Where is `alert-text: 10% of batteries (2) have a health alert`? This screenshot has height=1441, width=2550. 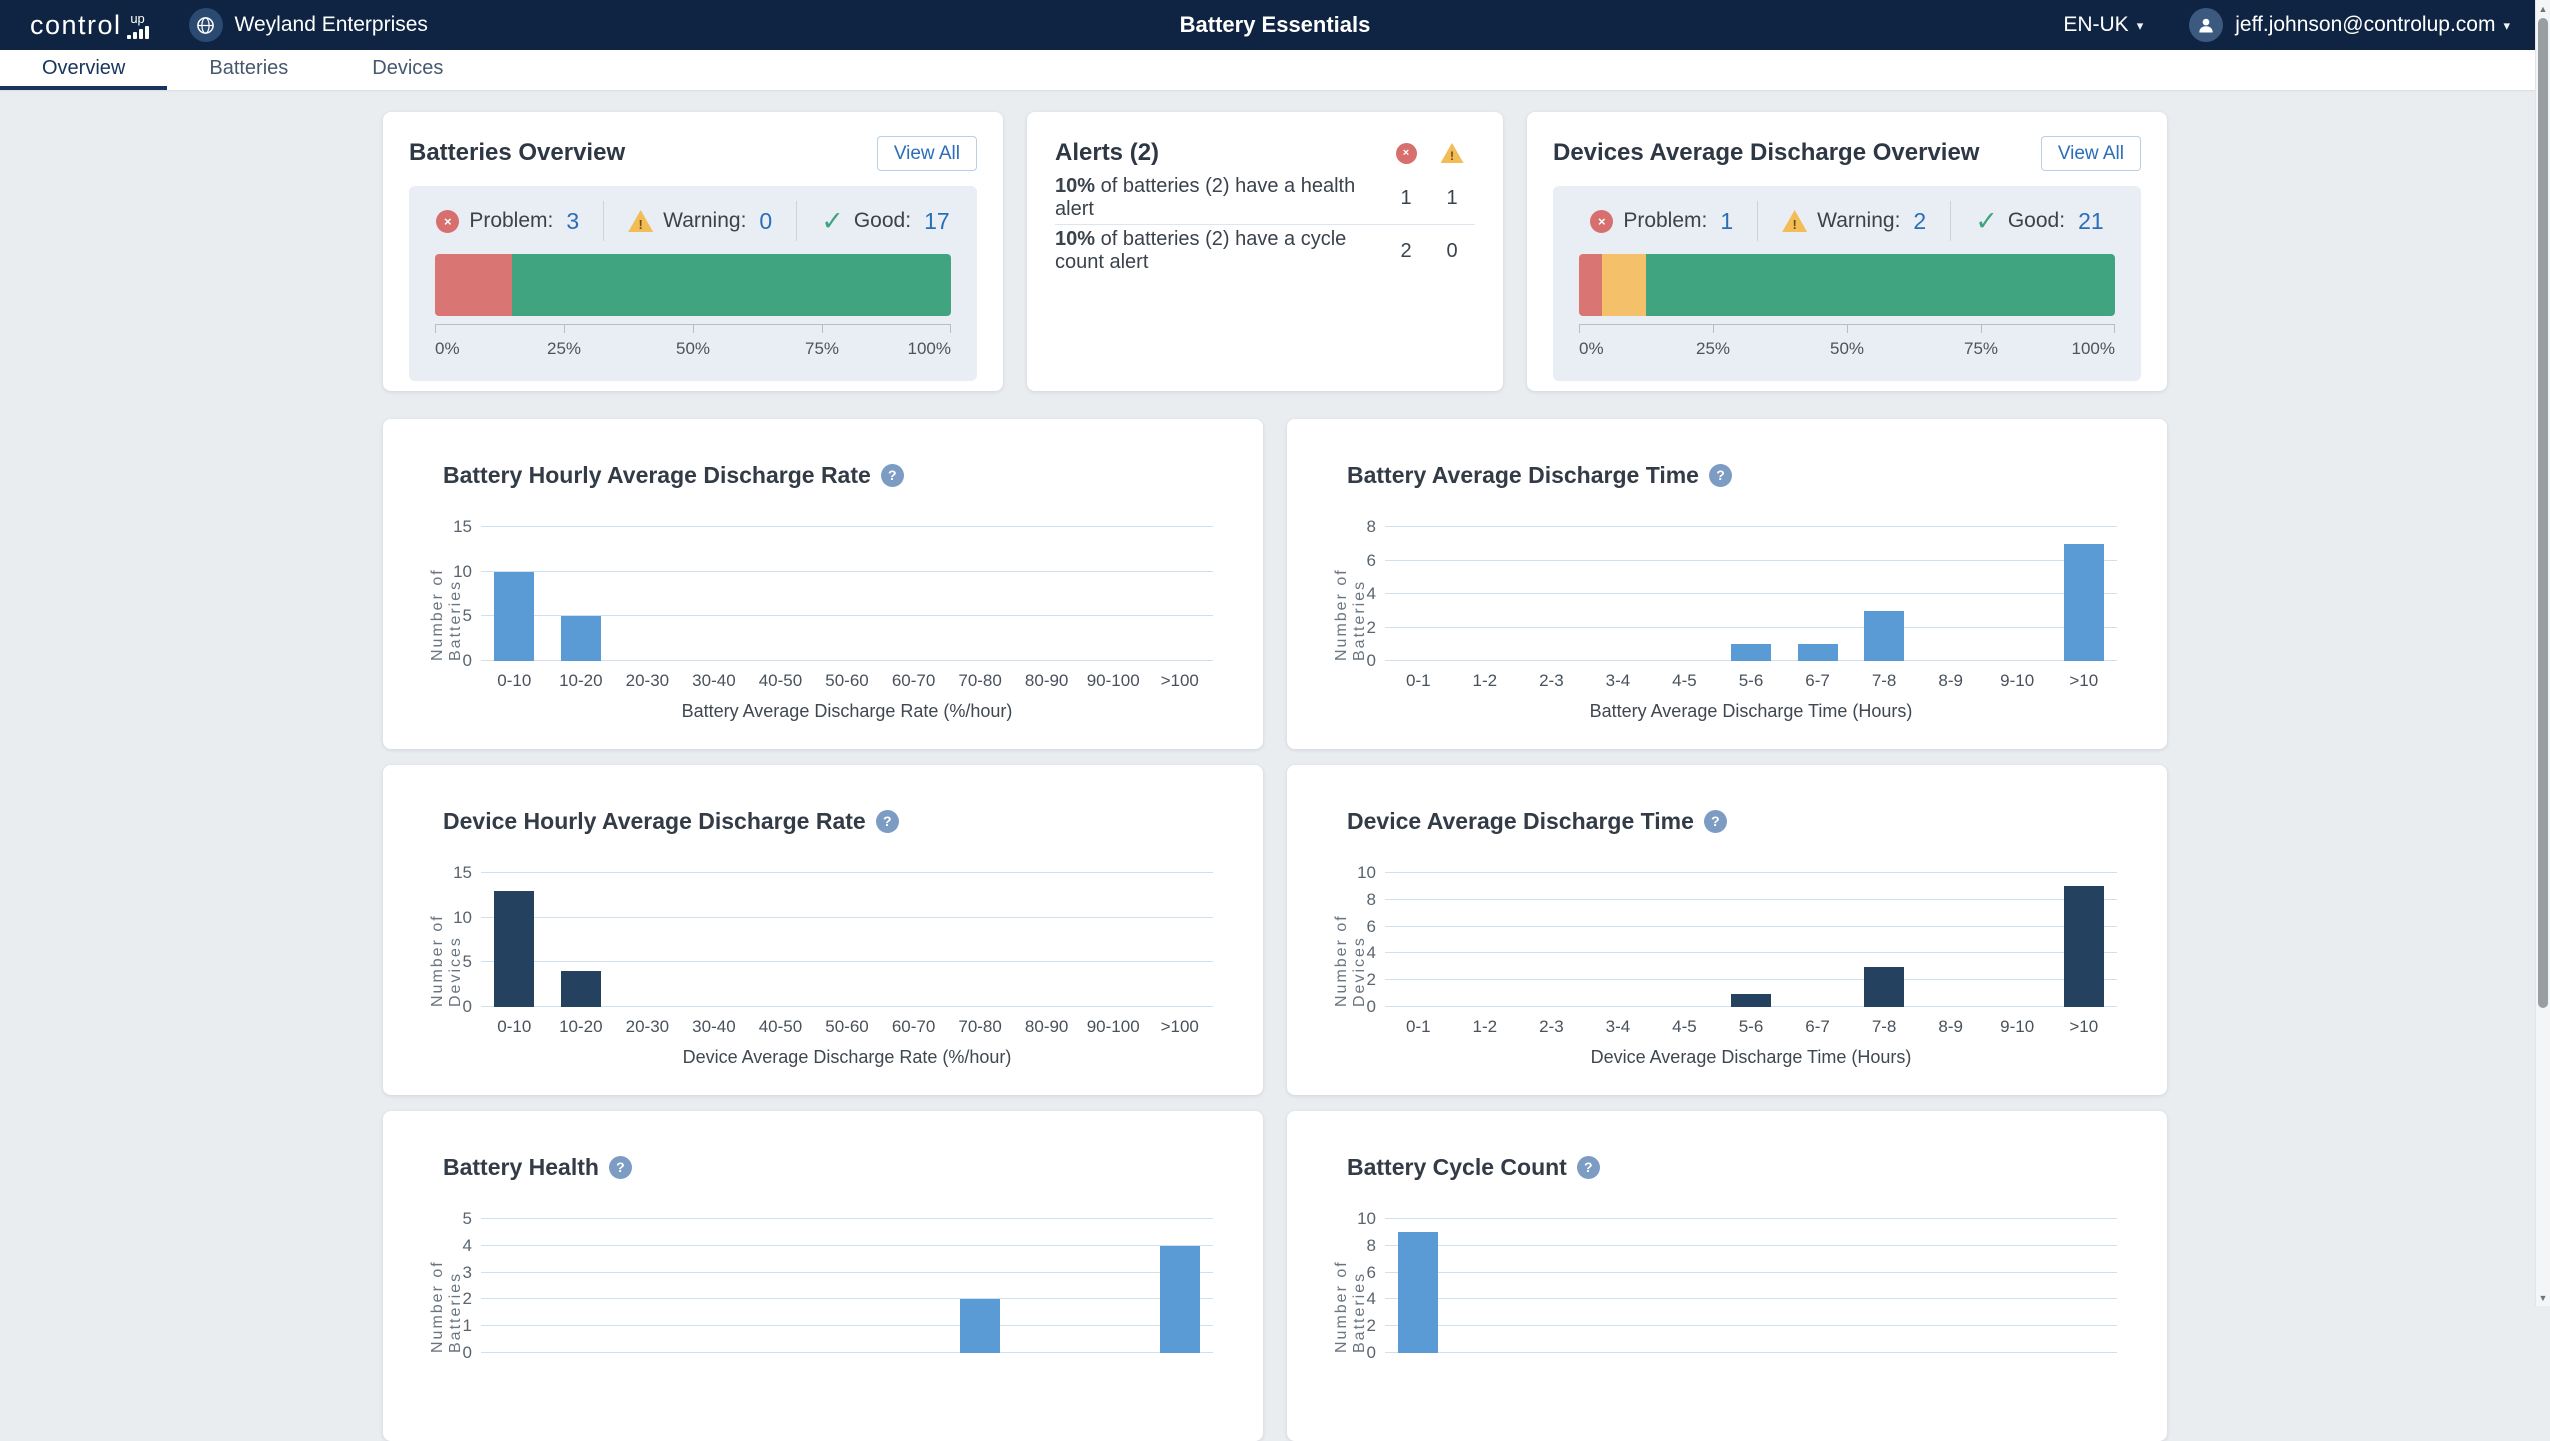 alert-text: 10% of batteries (2) have a health alert is located at coordinates (1205, 197).